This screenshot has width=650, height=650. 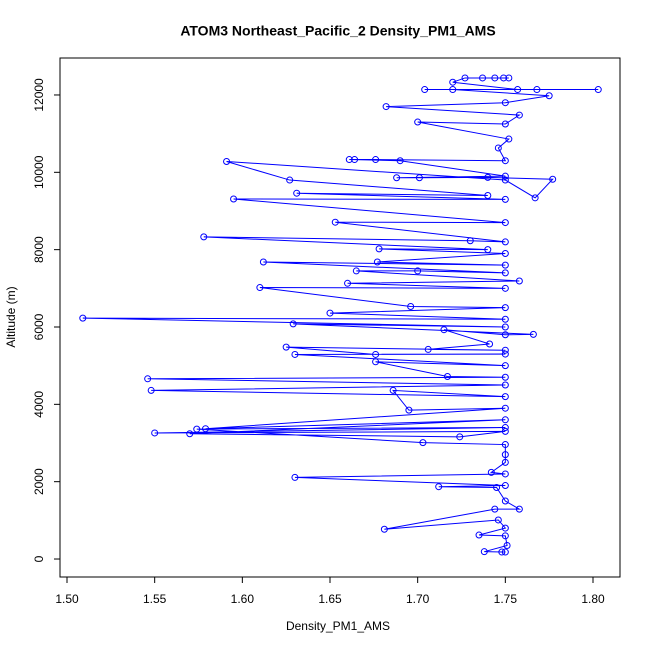 What do you see at coordinates (155, 599) in the screenshot?
I see `x-tick-label: 1.55` at bounding box center [155, 599].